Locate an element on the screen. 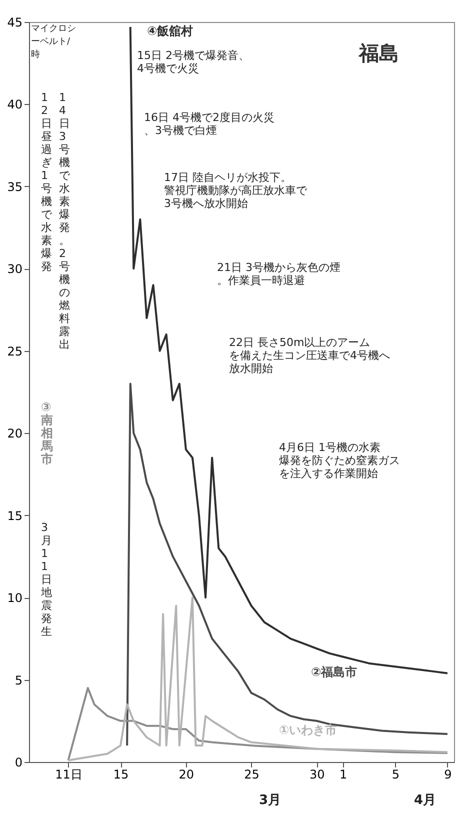 The width and height of the screenshot is (469, 834). y-axis-title: マイクロシーベルト/時 is located at coordinates (53, 42).